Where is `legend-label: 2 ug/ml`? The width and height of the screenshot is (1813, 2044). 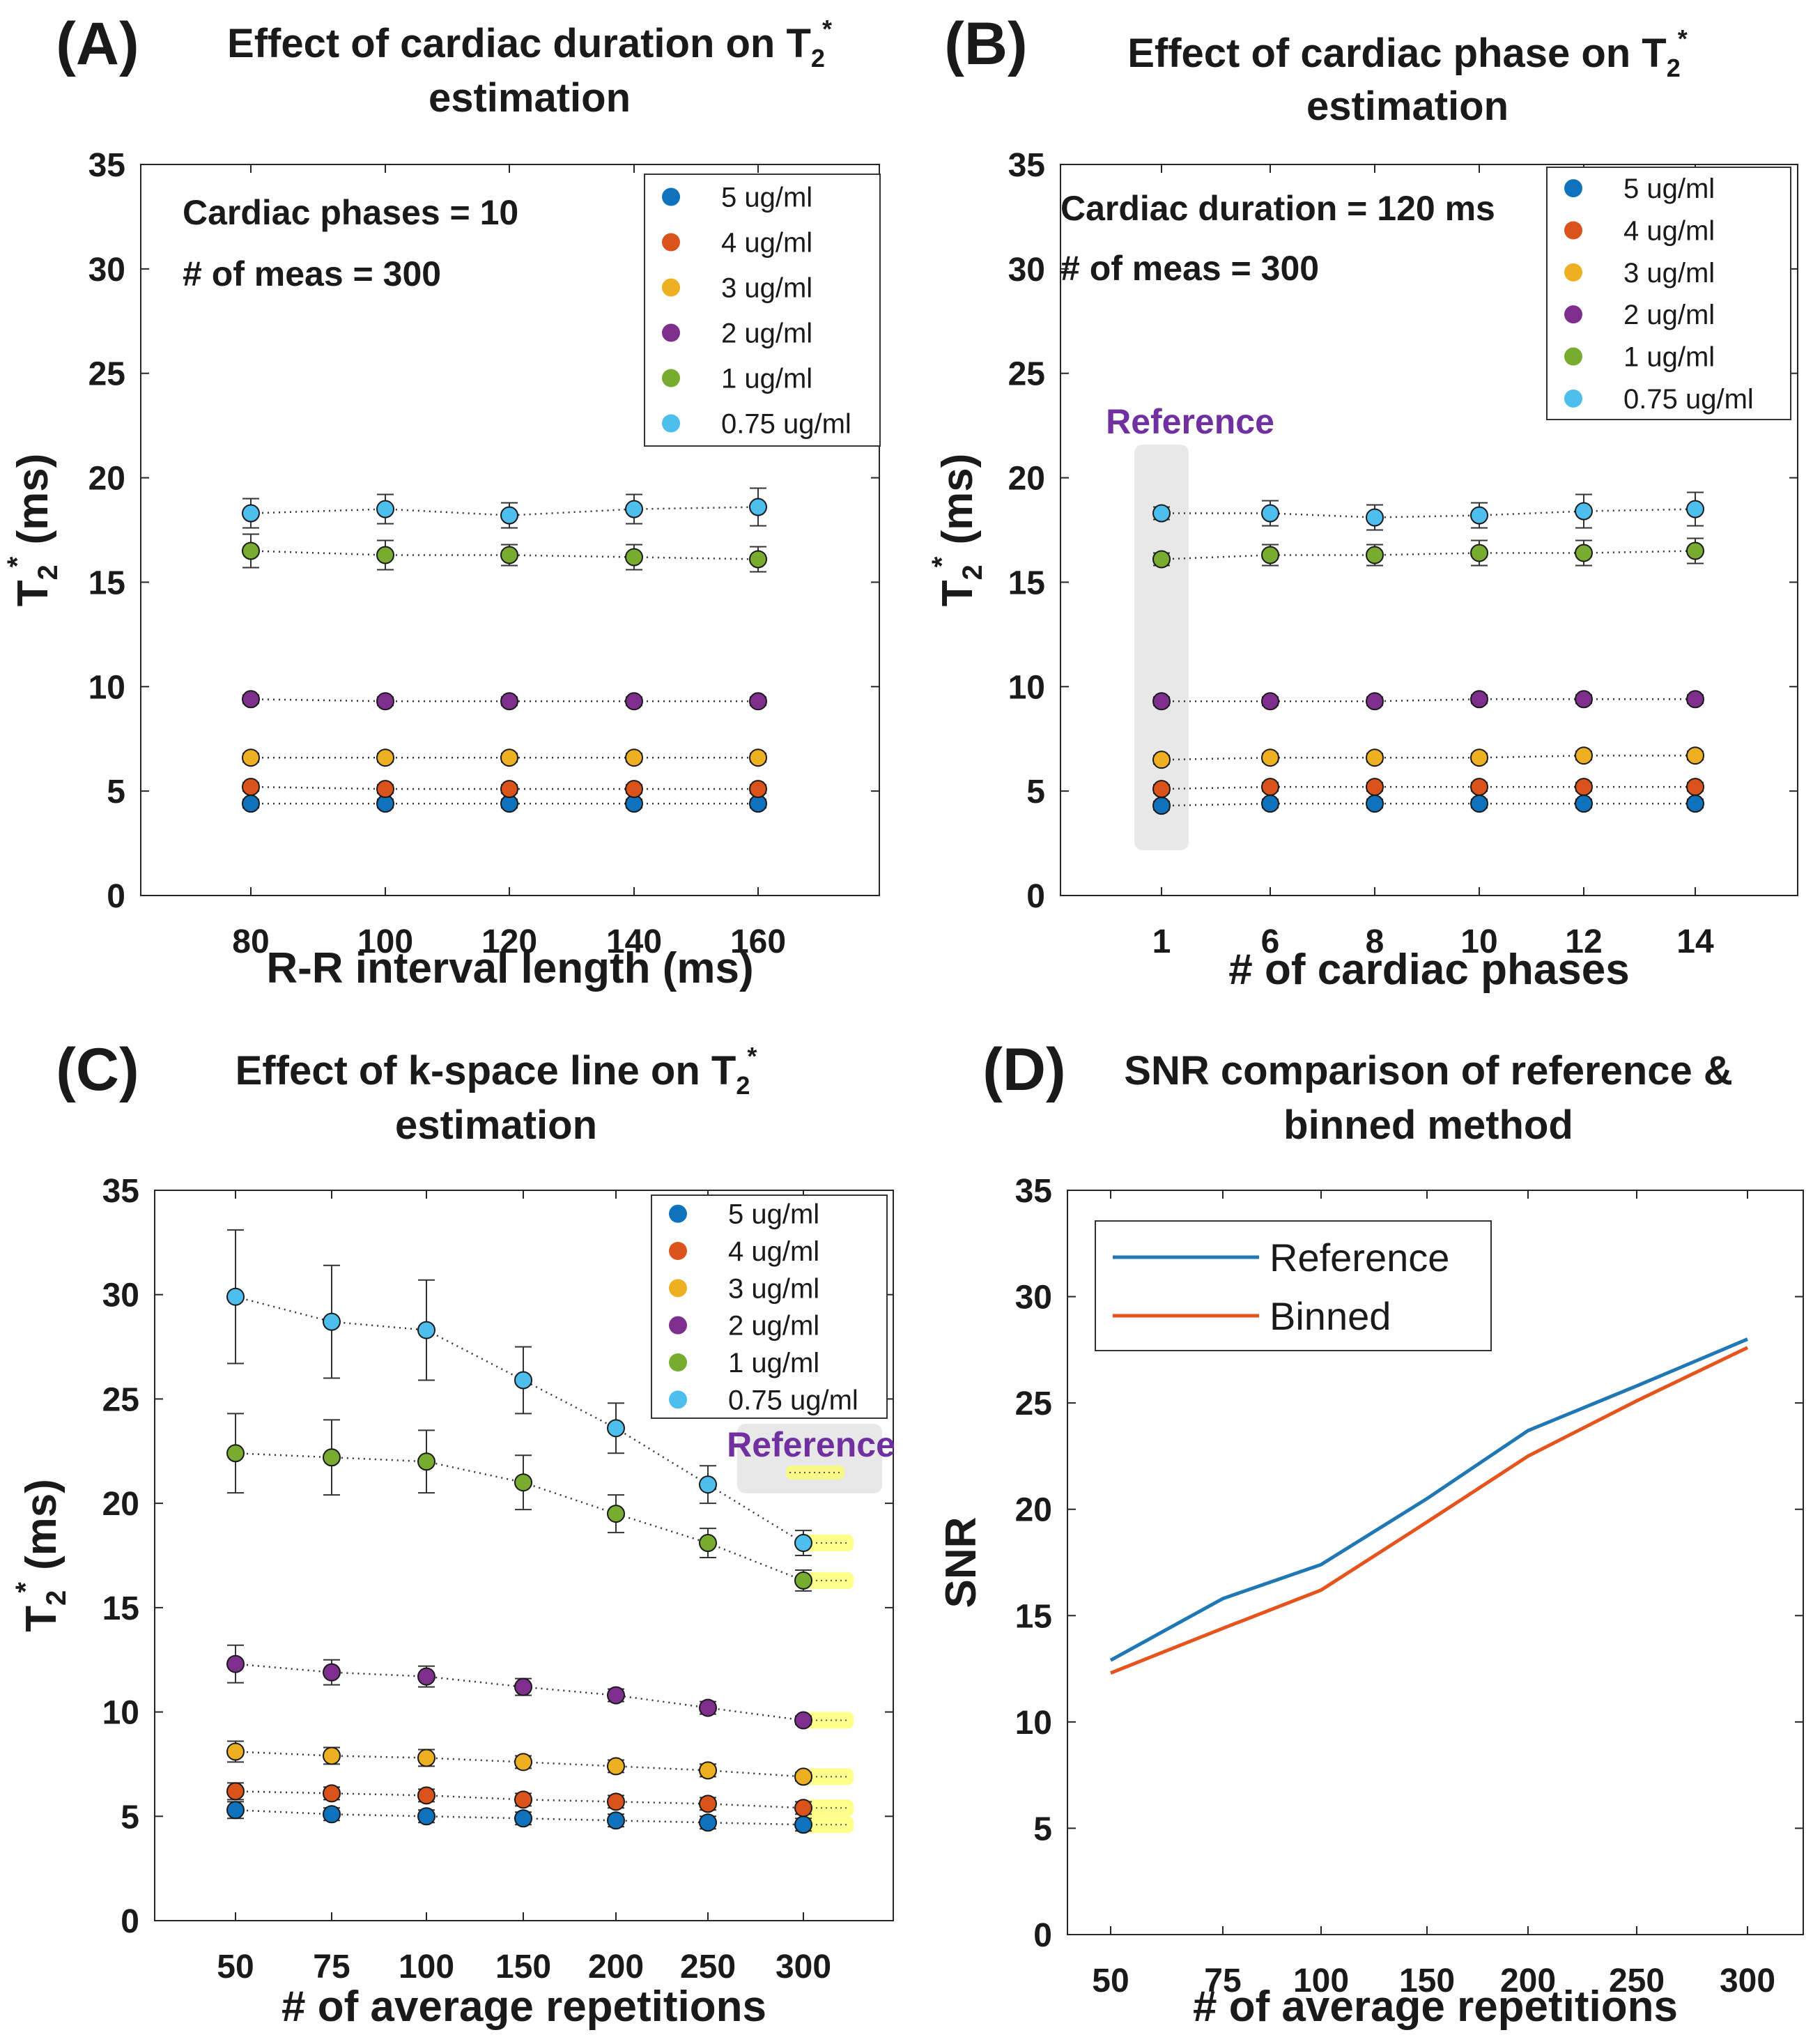
legend-label: 2 ug/ml is located at coordinates (766, 333).